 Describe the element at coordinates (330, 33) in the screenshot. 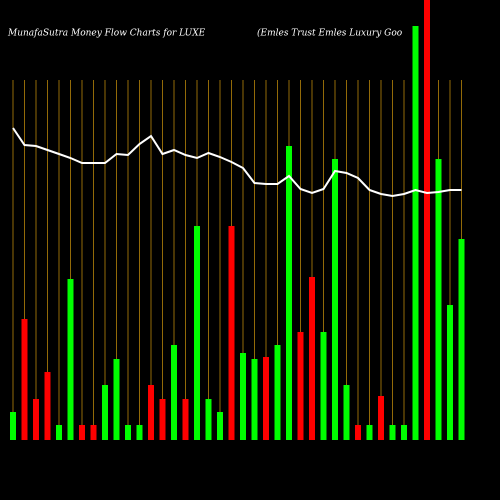

I see `chart-subtitle: (Emles Trust Emles Luxury Goo` at that location.